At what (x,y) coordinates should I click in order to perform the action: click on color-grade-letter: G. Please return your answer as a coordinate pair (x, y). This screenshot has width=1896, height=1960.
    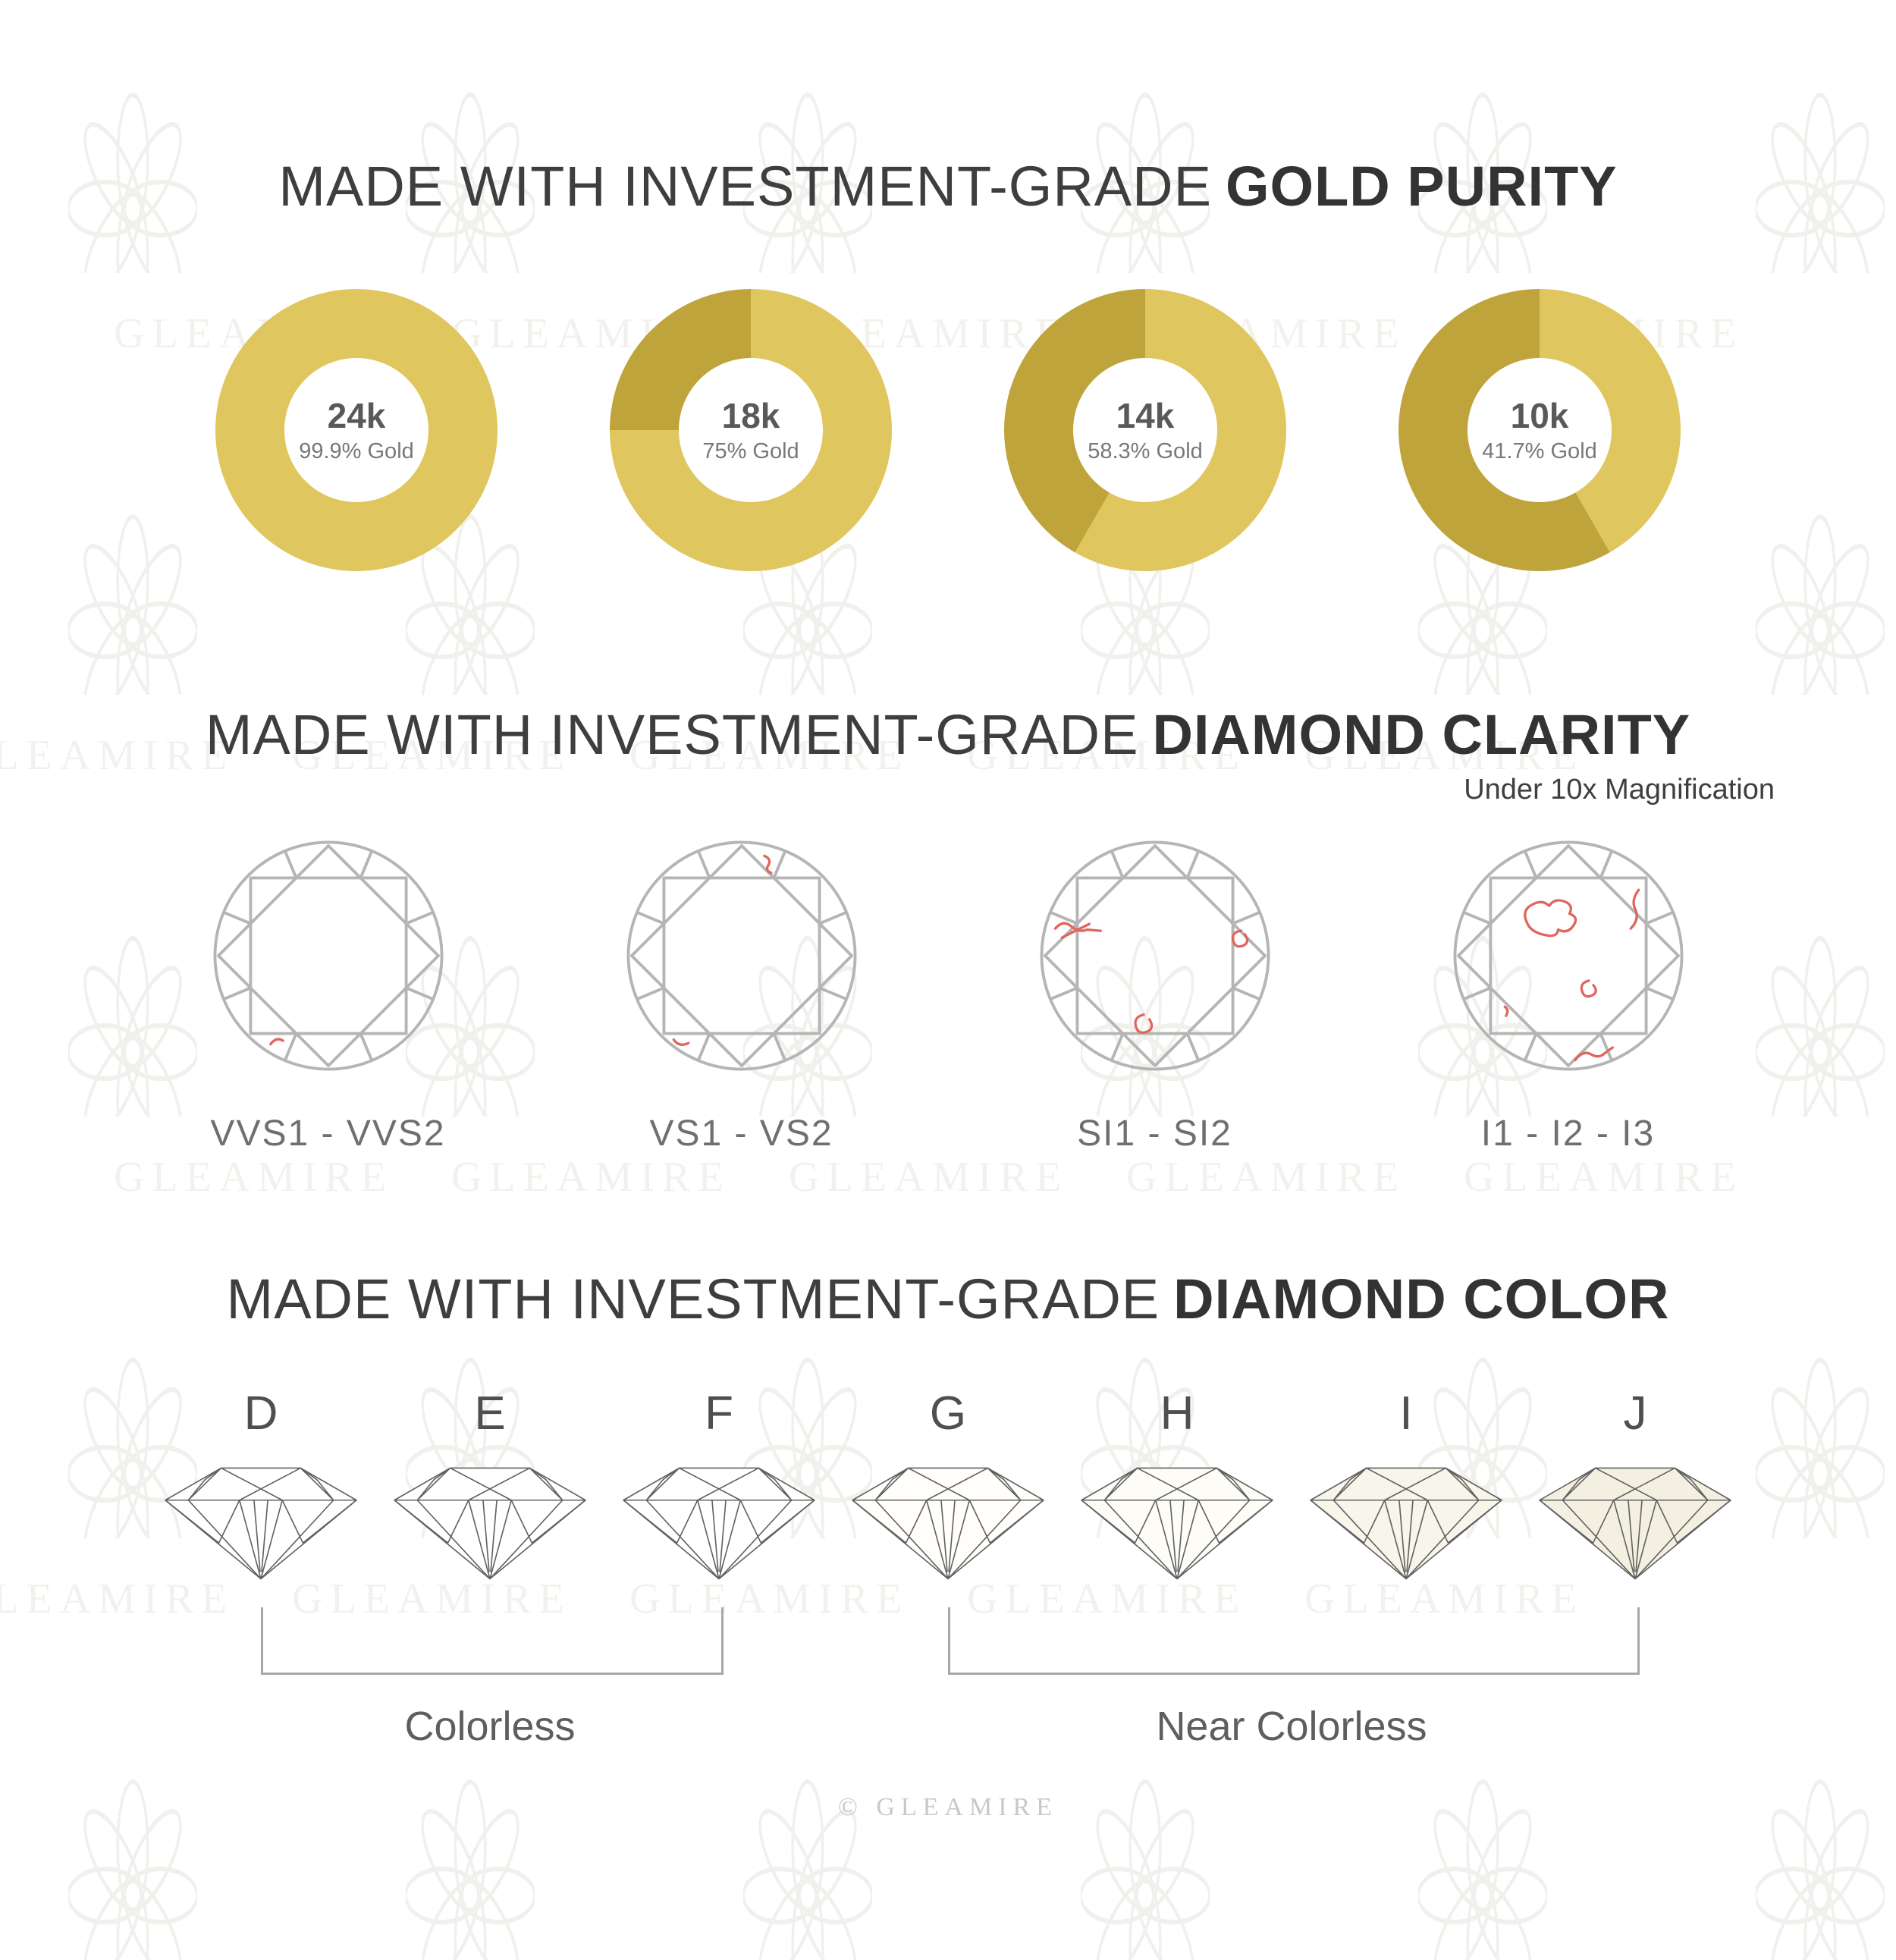
    Looking at the image, I should click on (948, 1413).